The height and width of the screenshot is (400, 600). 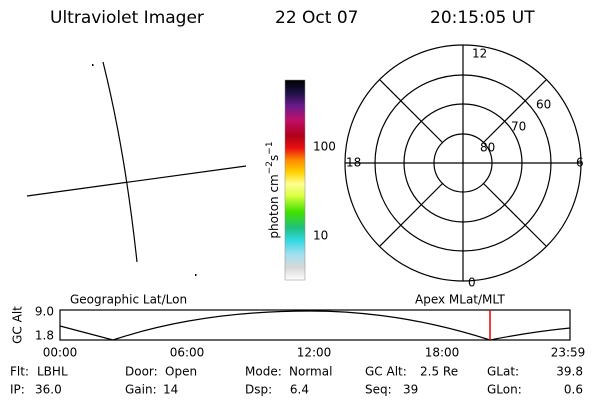 I want to click on orbit-y-label: GC Alt, so click(x=18, y=325).